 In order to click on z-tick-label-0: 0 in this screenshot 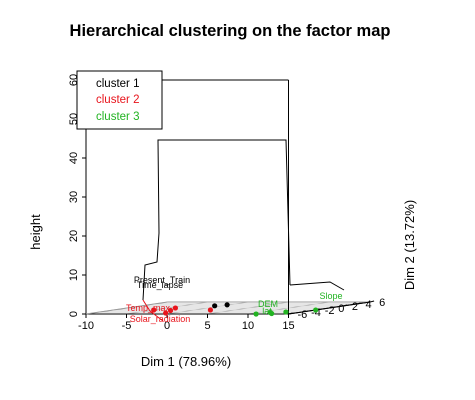, I will do `click(74, 314)`.